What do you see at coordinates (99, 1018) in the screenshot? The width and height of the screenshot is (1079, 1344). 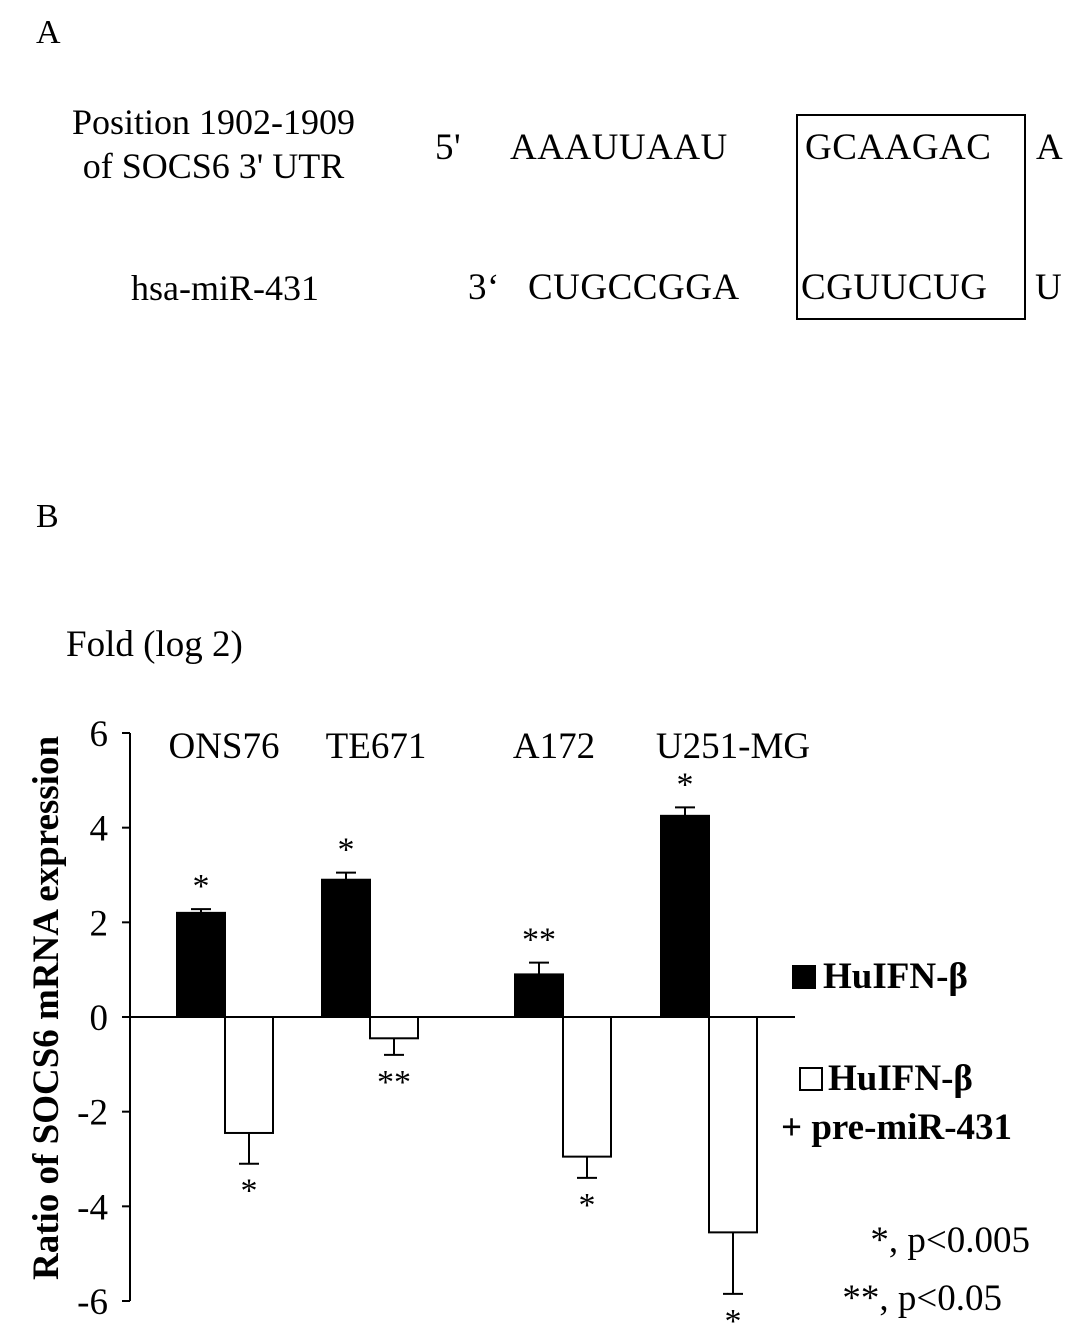 I see `y-tick-label: 0` at bounding box center [99, 1018].